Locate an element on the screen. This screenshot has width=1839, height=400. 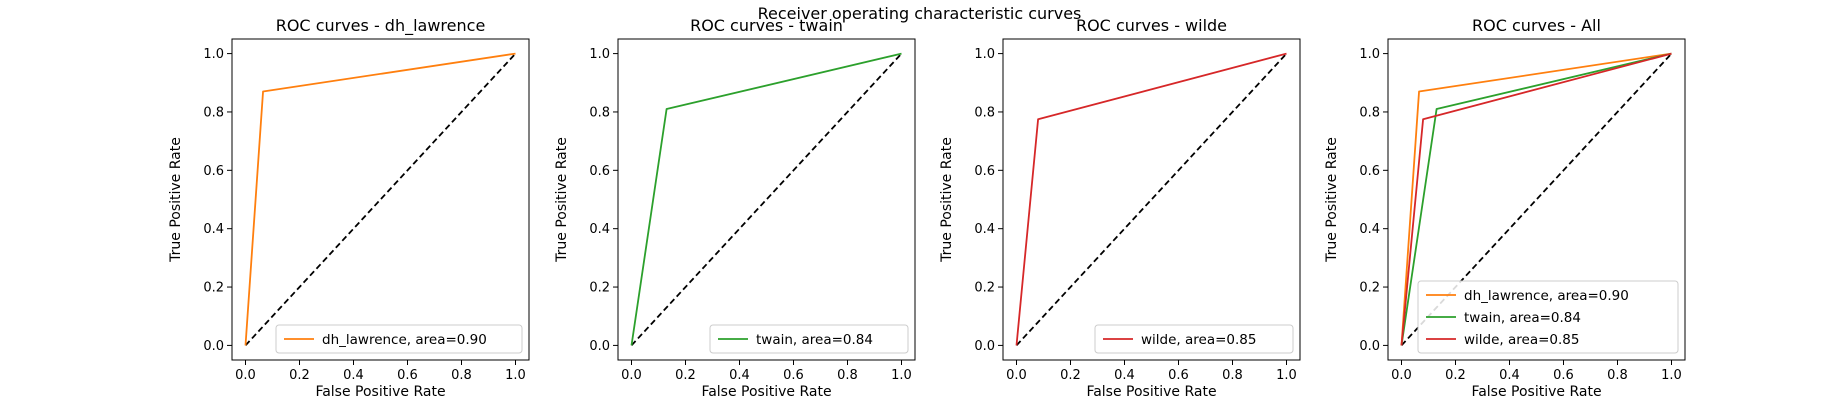
chart-title: ROC curves - dh_lawrence is located at coordinates (381, 26).